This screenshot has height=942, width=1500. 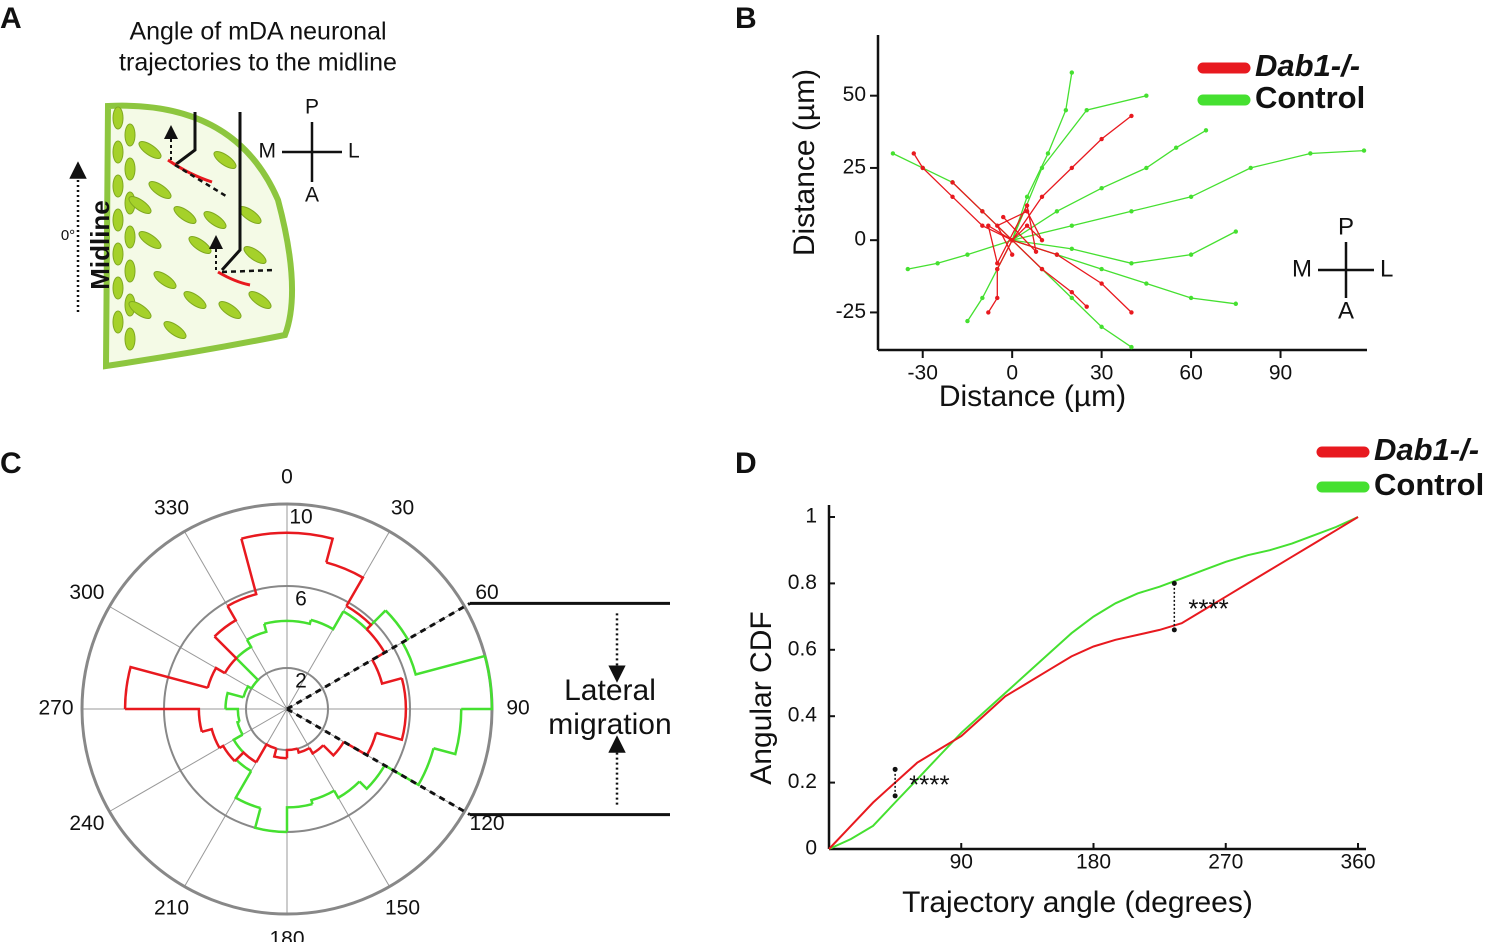 I want to click on x-tick-label: 180, so click(x=1093, y=862).